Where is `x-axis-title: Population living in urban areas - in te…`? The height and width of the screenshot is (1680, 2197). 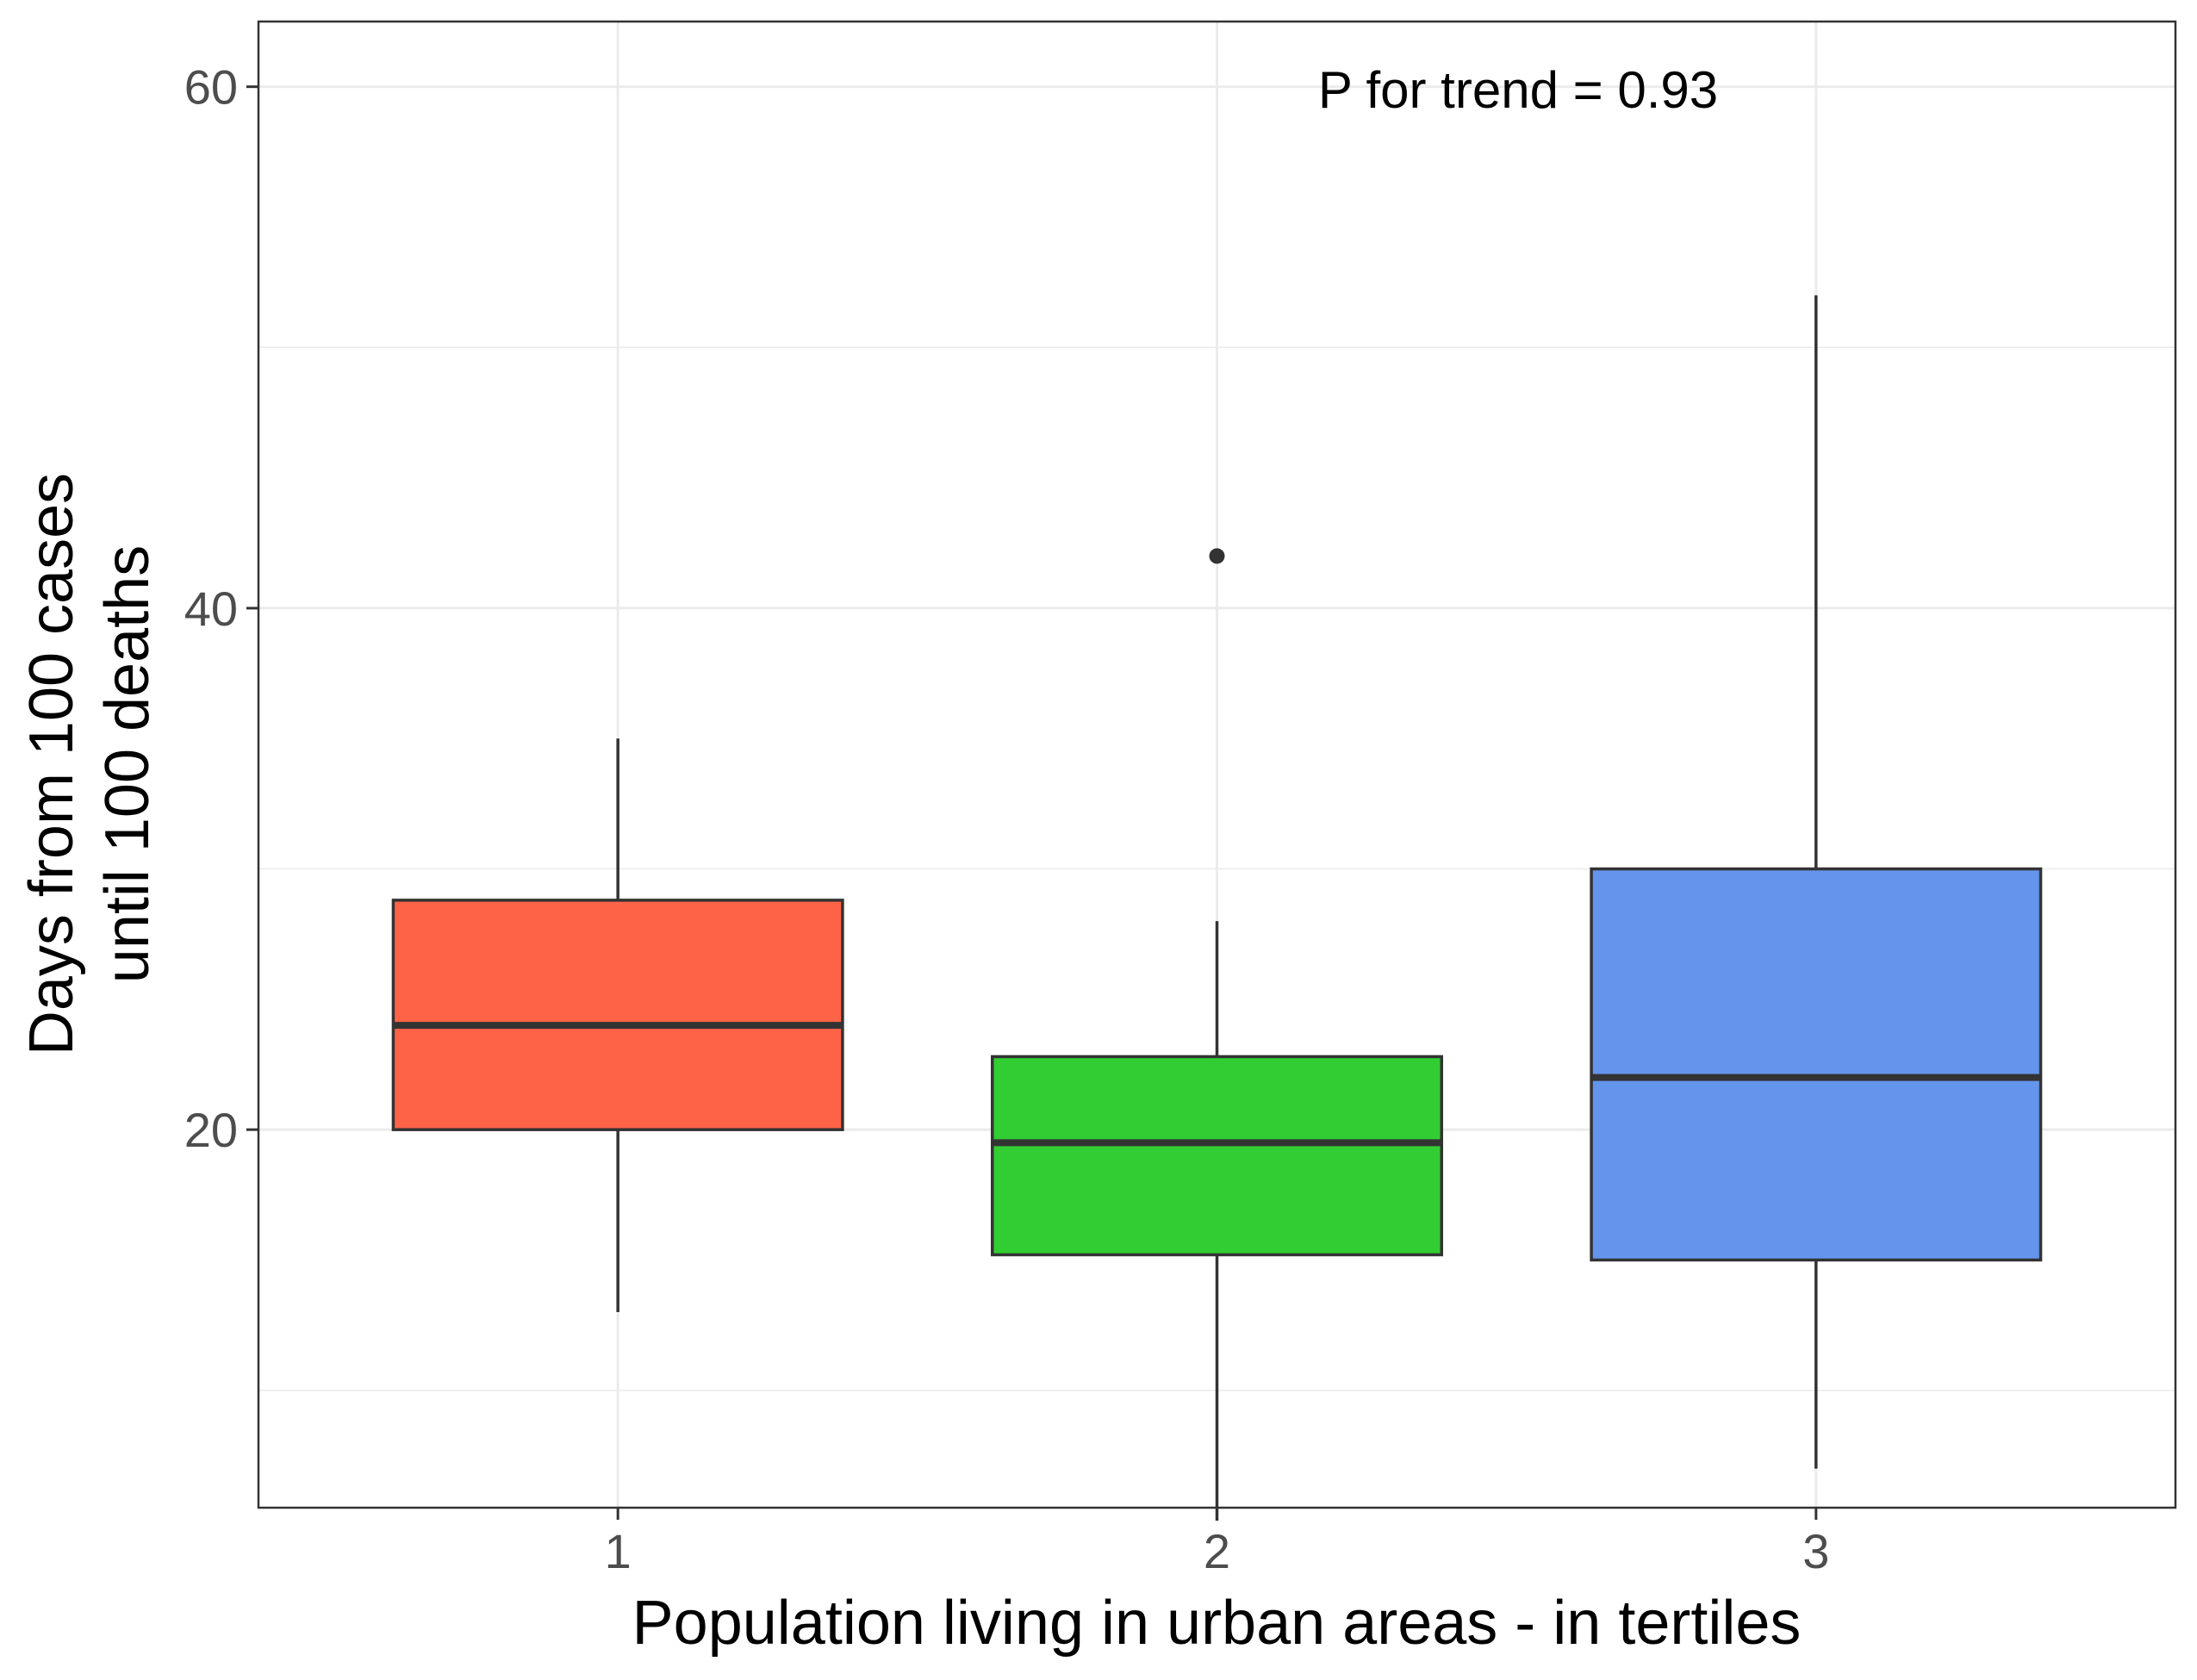
x-axis-title: Population living in urban areas - in te… is located at coordinates (1217, 1624).